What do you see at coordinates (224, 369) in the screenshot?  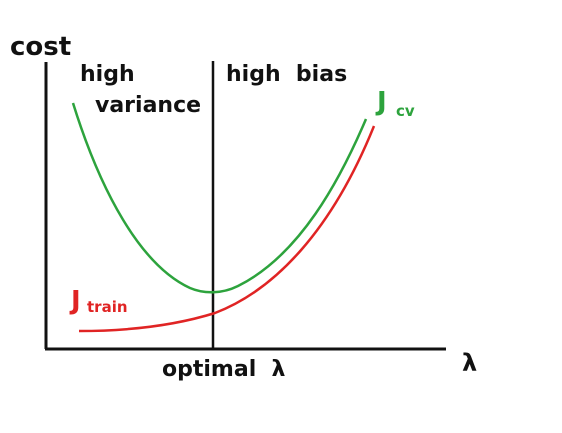 I see `optimal-lambda-label: optimal λ` at bounding box center [224, 369].